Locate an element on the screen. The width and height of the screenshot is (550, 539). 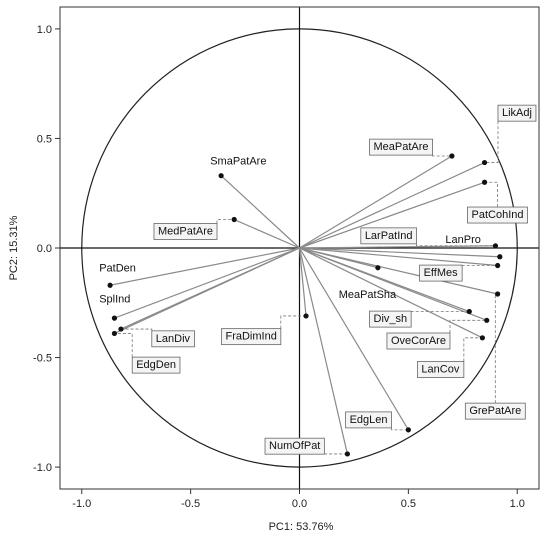
label-lancov: LanCov is located at coordinates (441, 369).